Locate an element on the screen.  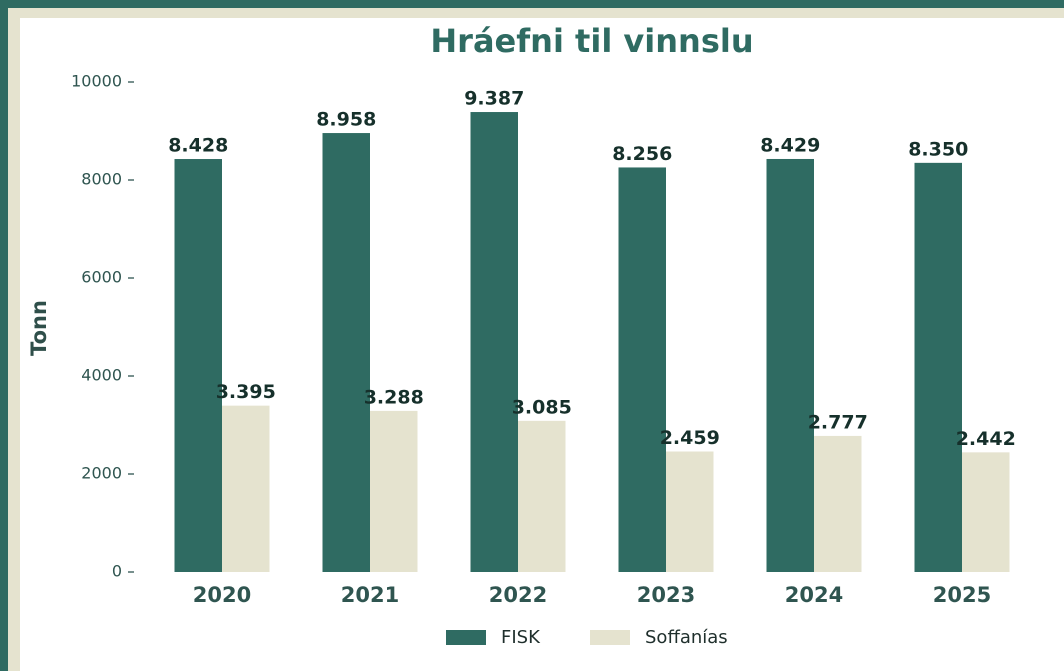
x-tick-label: 2025 is located at coordinates (962, 595).